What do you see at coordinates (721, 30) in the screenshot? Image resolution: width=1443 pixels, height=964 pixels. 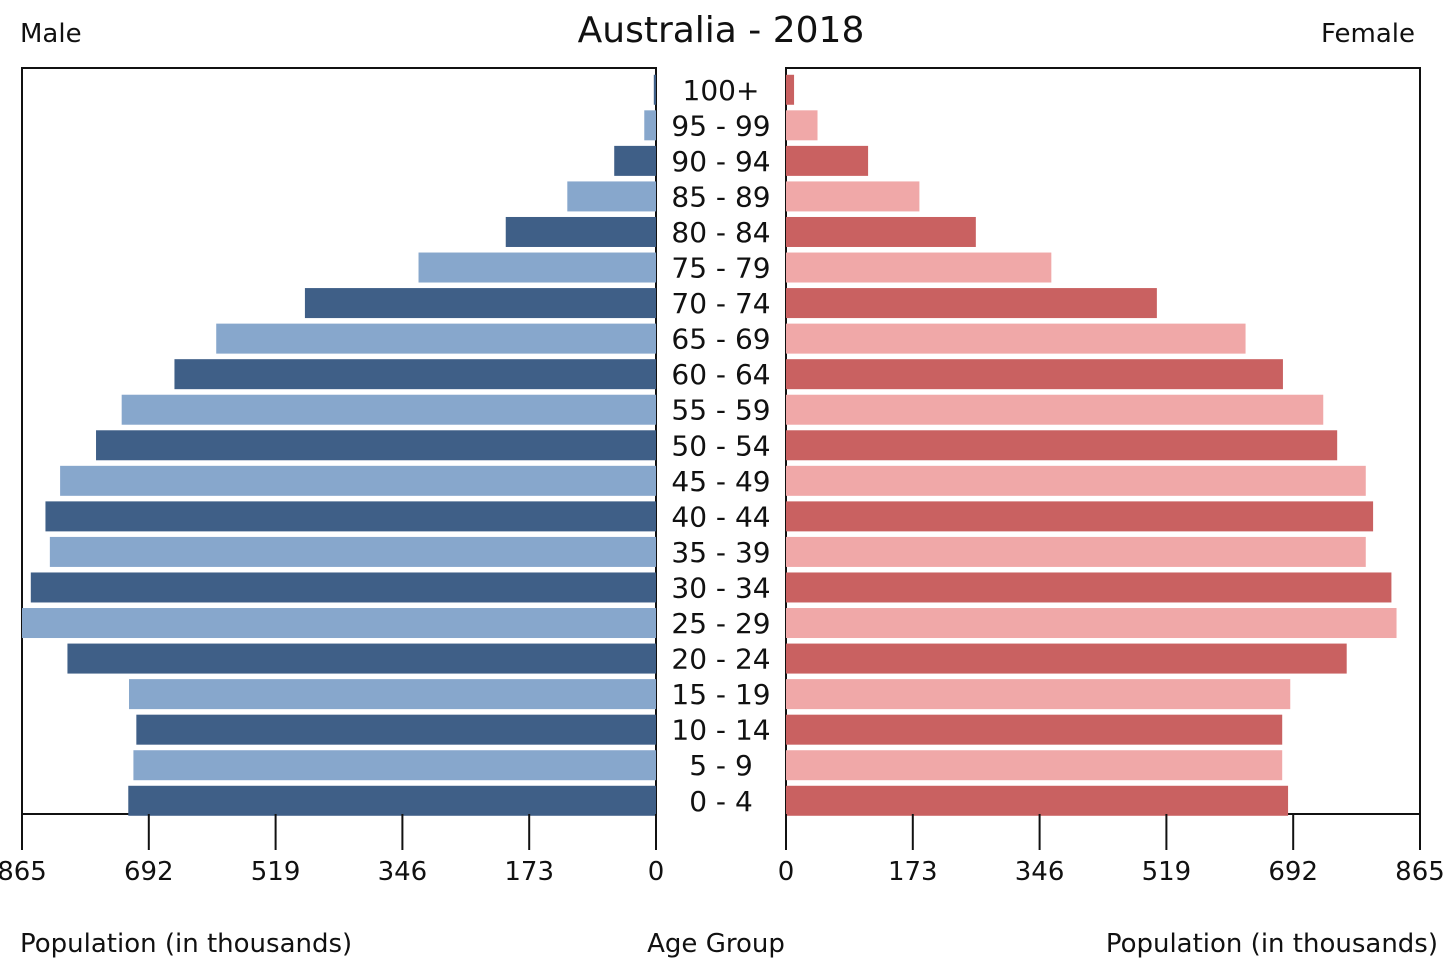 I see `chart-title: Australia - 2018` at bounding box center [721, 30].